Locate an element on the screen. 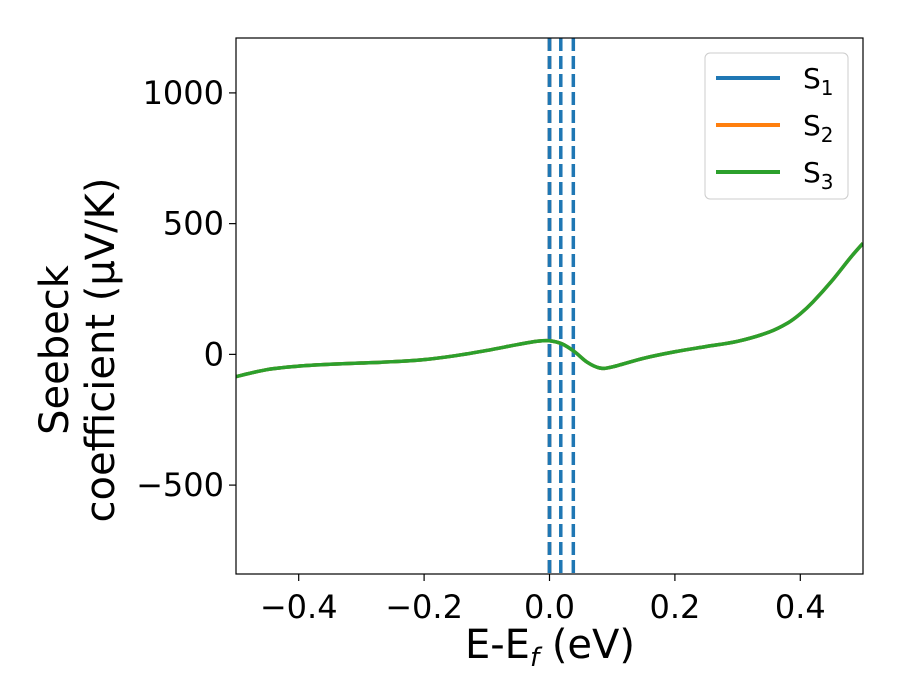  x-tick-label: −0.4 is located at coordinates (299, 607).